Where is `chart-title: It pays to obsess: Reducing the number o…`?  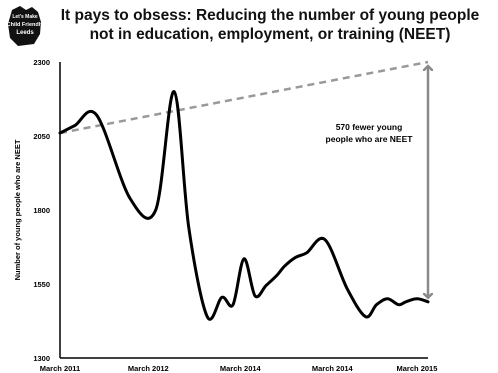 chart-title: It pays to obsess: Reducing the number o… is located at coordinates (270, 25).